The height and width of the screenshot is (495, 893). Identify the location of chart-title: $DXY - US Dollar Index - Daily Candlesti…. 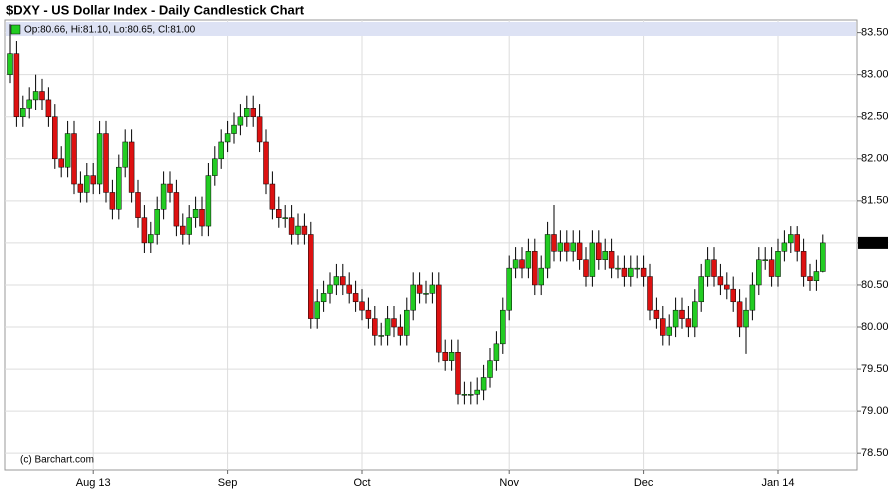
(155, 9).